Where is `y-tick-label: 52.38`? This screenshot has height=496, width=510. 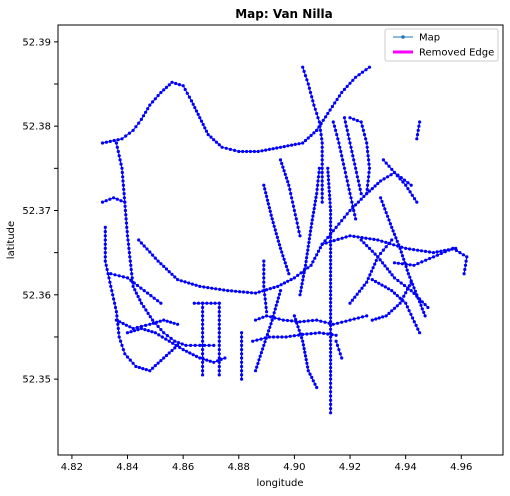 y-tick-label: 52.38 is located at coordinates (36, 127).